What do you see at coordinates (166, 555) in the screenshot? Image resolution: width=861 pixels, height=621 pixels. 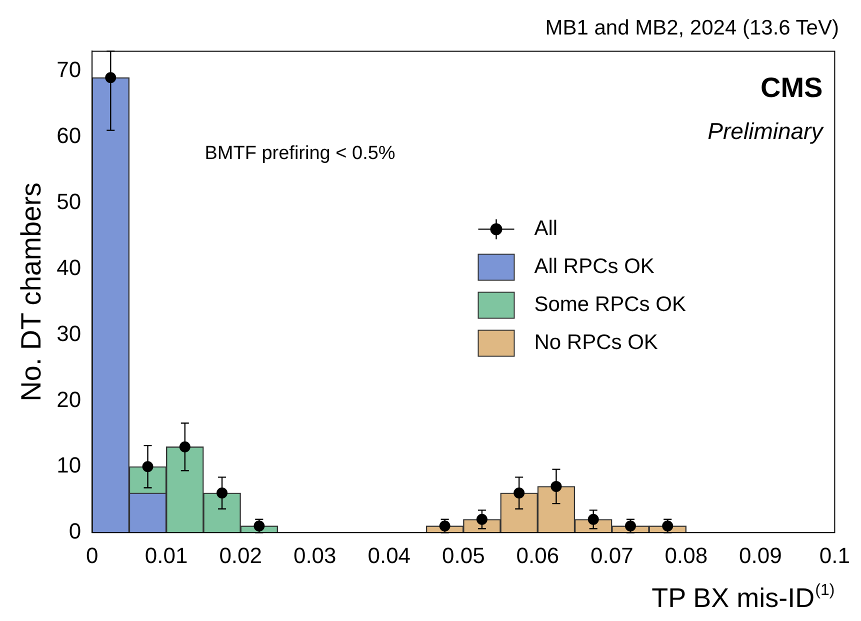 I see `x-tick-label: 0.01` at bounding box center [166, 555].